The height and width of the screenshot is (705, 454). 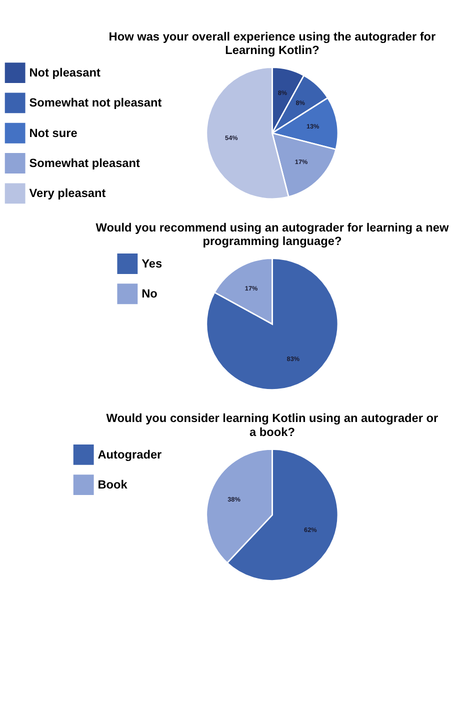 What do you see at coordinates (53, 133) in the screenshot?
I see `legend-label: Not sure` at bounding box center [53, 133].